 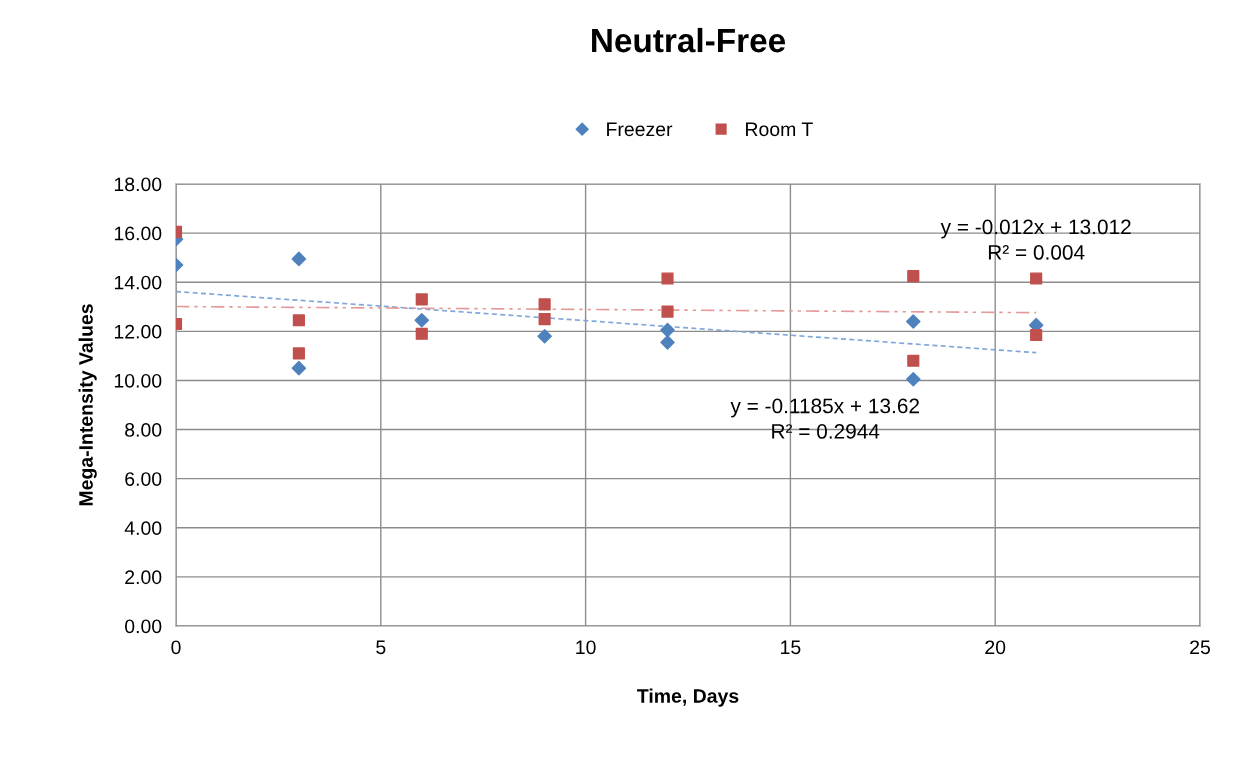 What do you see at coordinates (87, 405) in the screenshot?
I see `y-axis-title: Mega-Intensity Values` at bounding box center [87, 405].